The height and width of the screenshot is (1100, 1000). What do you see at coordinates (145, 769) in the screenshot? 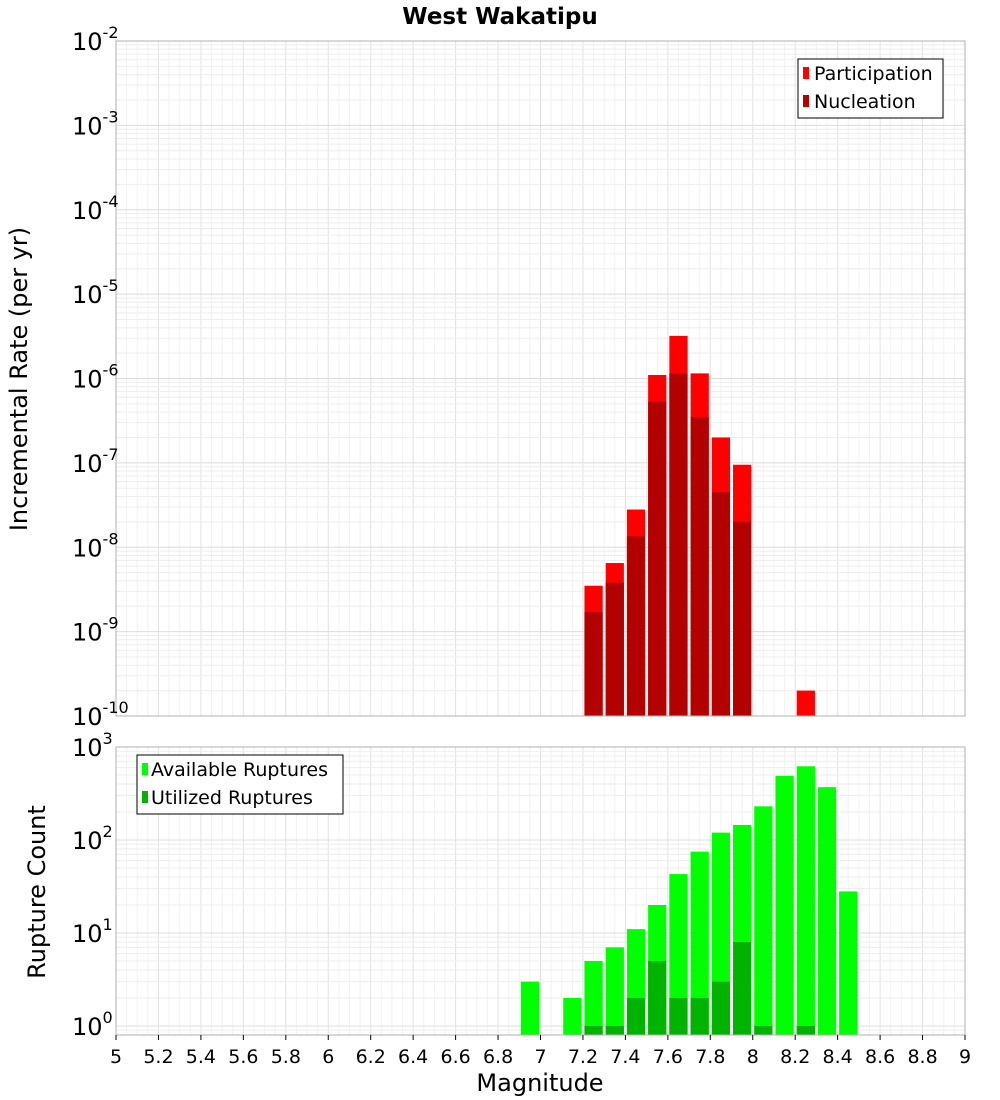
I see `legend-swatch-available` at bounding box center [145, 769].